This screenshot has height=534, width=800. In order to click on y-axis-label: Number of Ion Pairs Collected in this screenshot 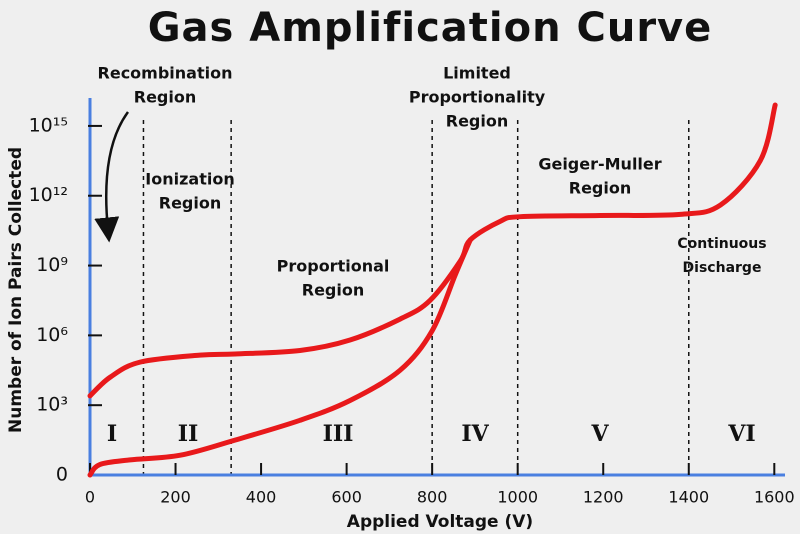, I will do `click(16, 290)`.